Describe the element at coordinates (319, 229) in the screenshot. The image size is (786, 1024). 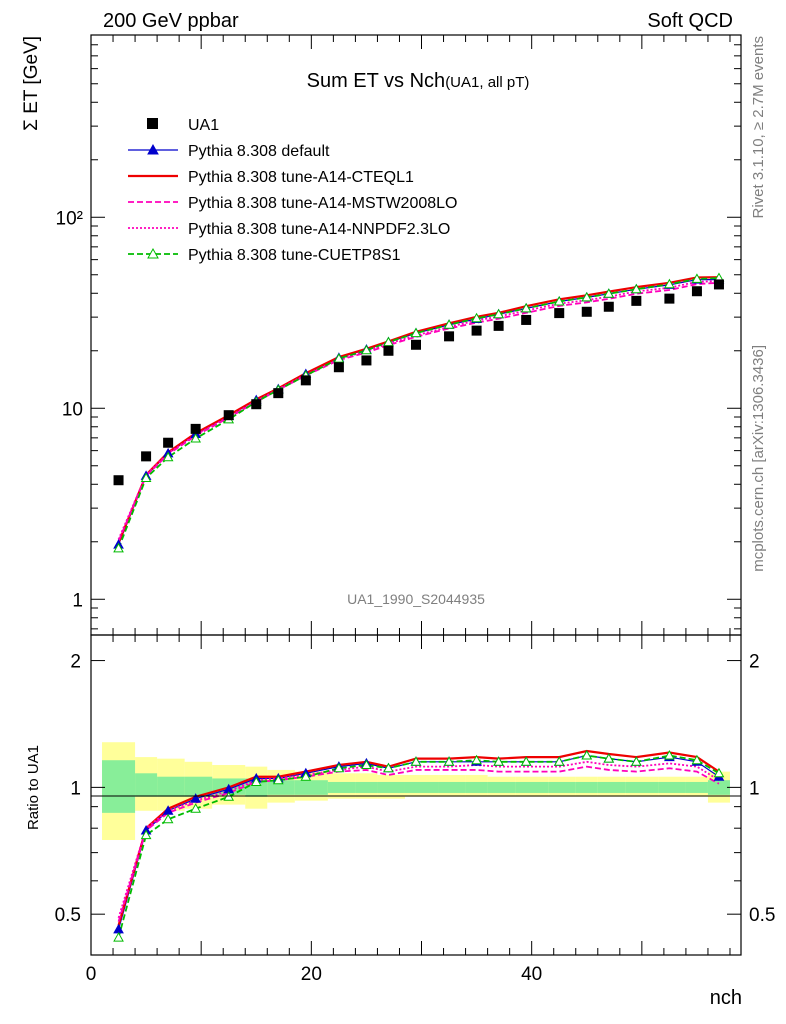
I see `legend-label: Pythia 8.308 tune-A14-NNPDF2.3LO` at that location.